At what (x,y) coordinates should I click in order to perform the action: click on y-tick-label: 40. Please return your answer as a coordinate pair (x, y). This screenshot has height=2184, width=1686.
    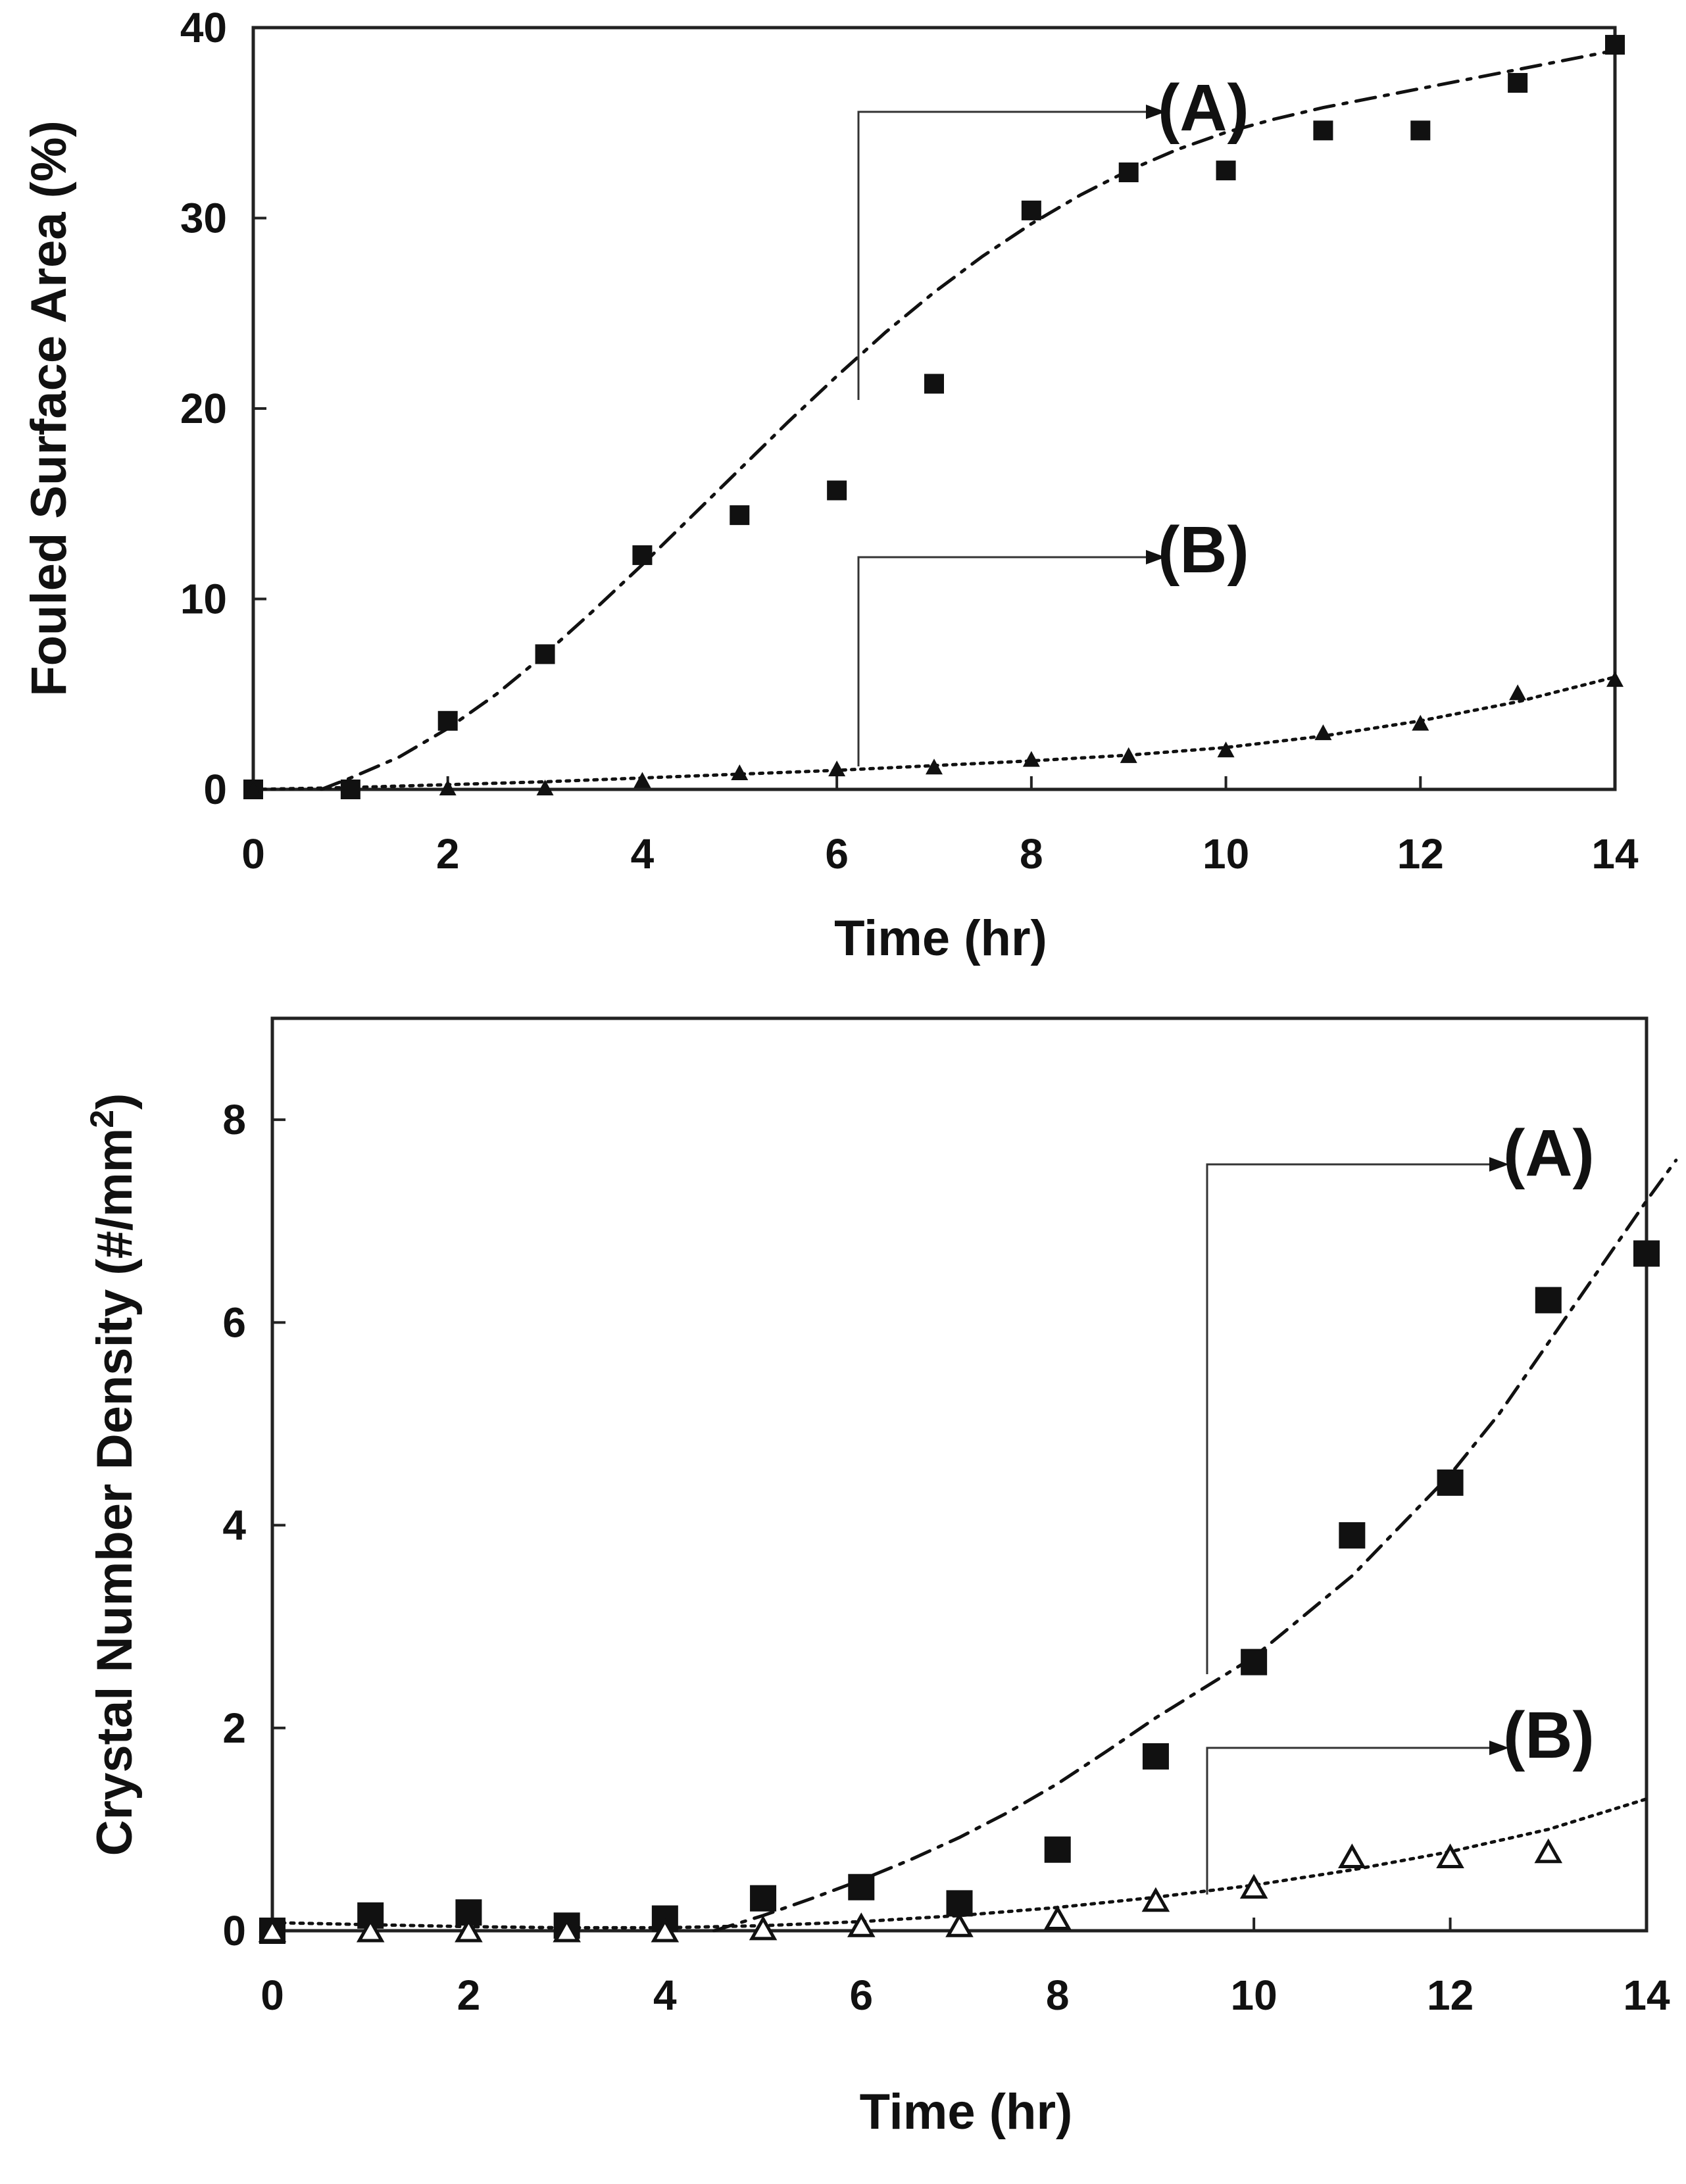
    Looking at the image, I should click on (203, 27).